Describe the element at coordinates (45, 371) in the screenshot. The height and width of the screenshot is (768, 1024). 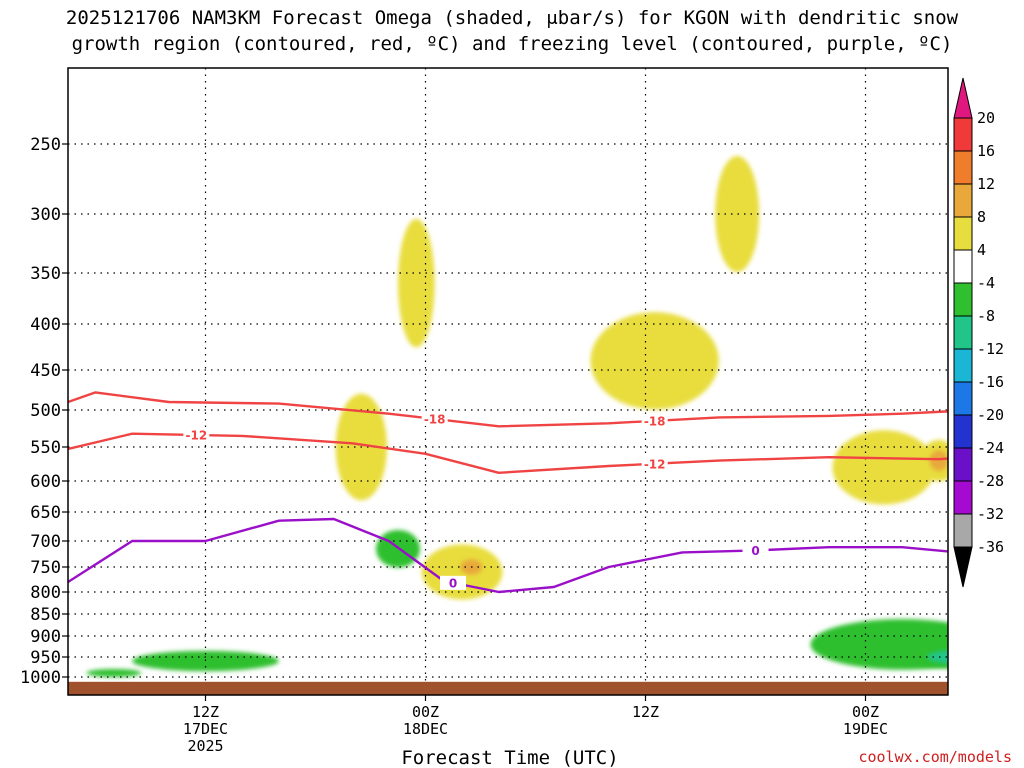
I see `pressure-tick-label: 450` at that location.